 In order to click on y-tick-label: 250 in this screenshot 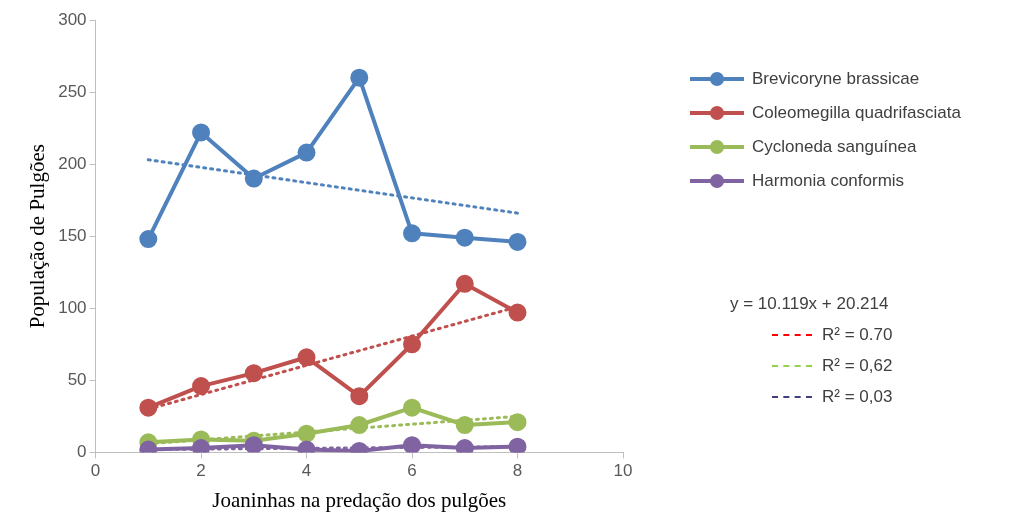, I will do `click(72, 91)`.